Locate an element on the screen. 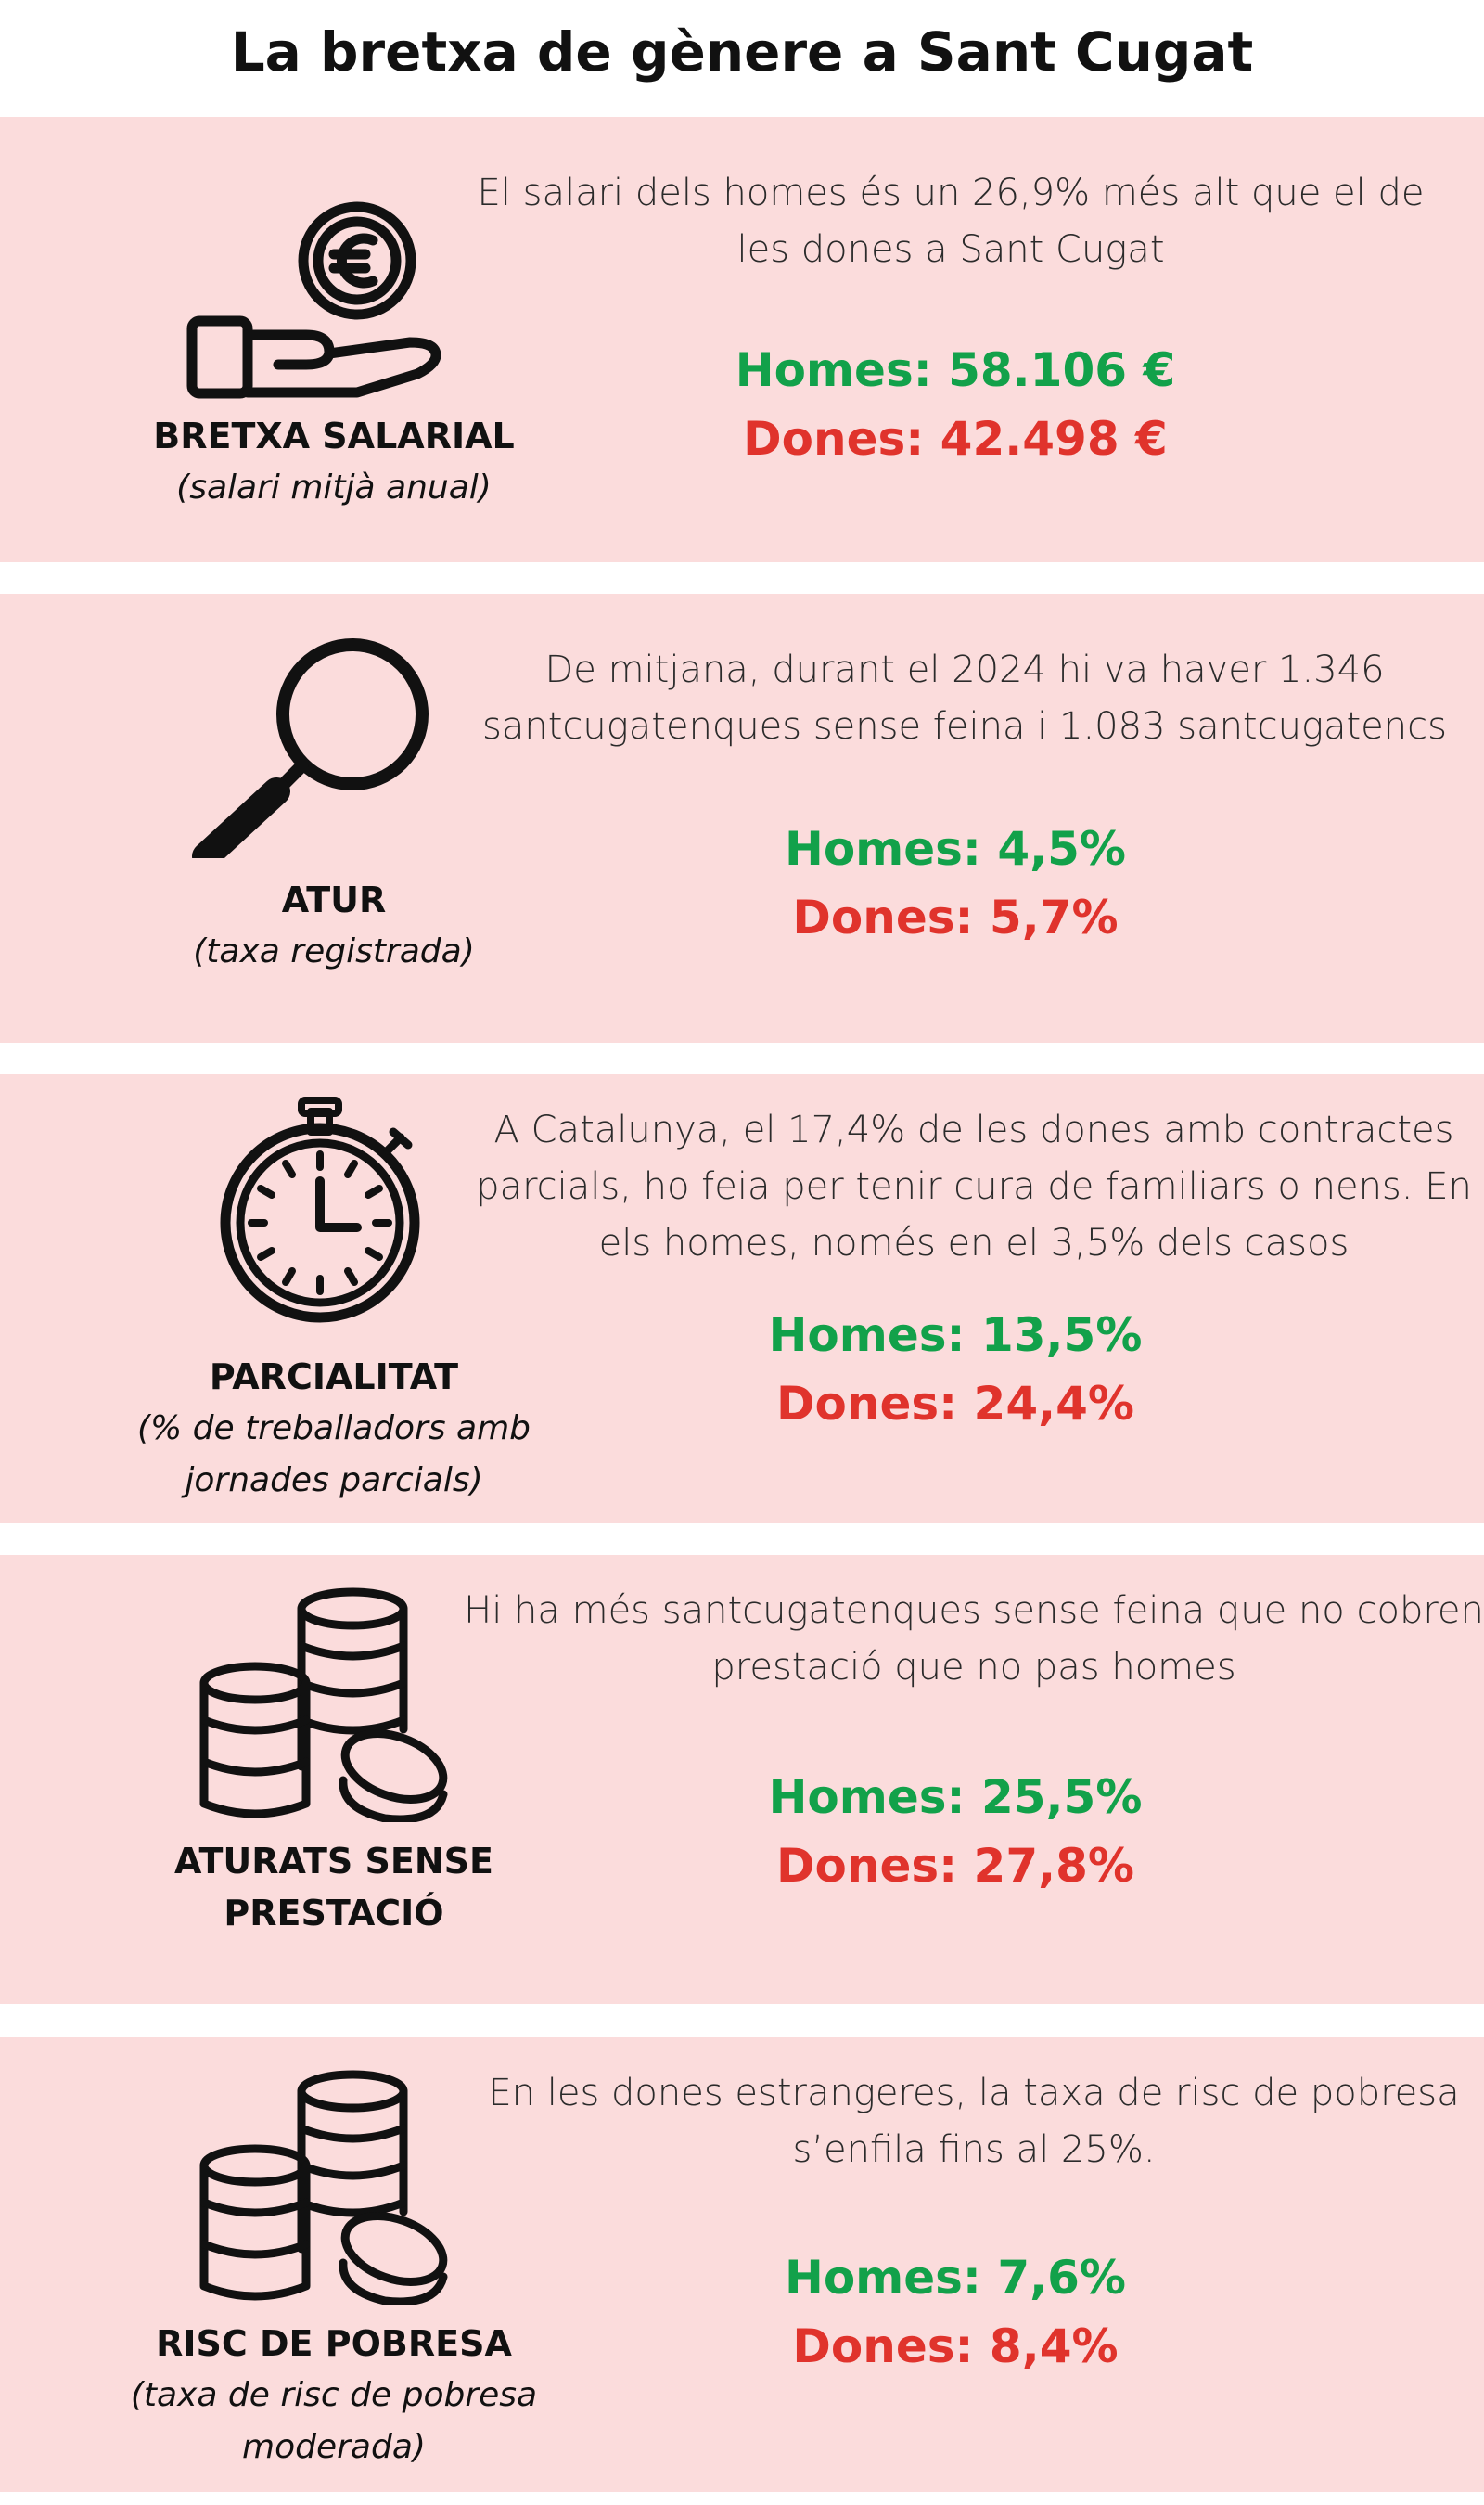 Image resolution: width=1484 pixels, height=2505 pixels. men-value: Homes: 13,5% is located at coordinates (955, 1335).